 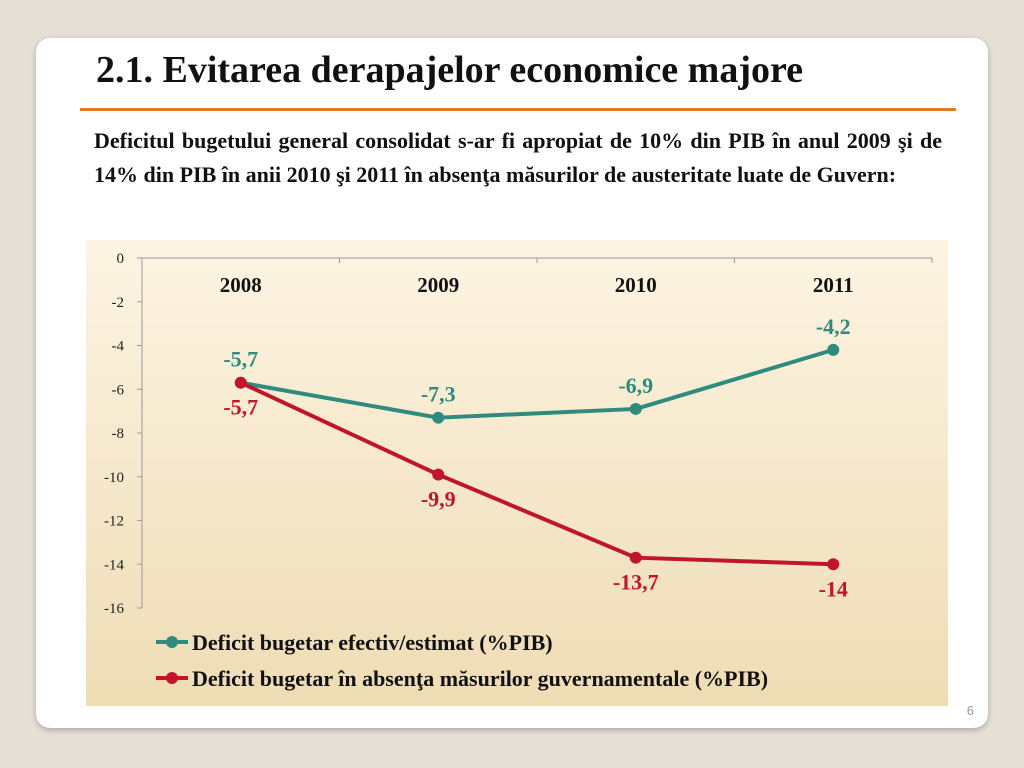 What do you see at coordinates (970, 710) in the screenshot?
I see `page-number: 6` at bounding box center [970, 710].